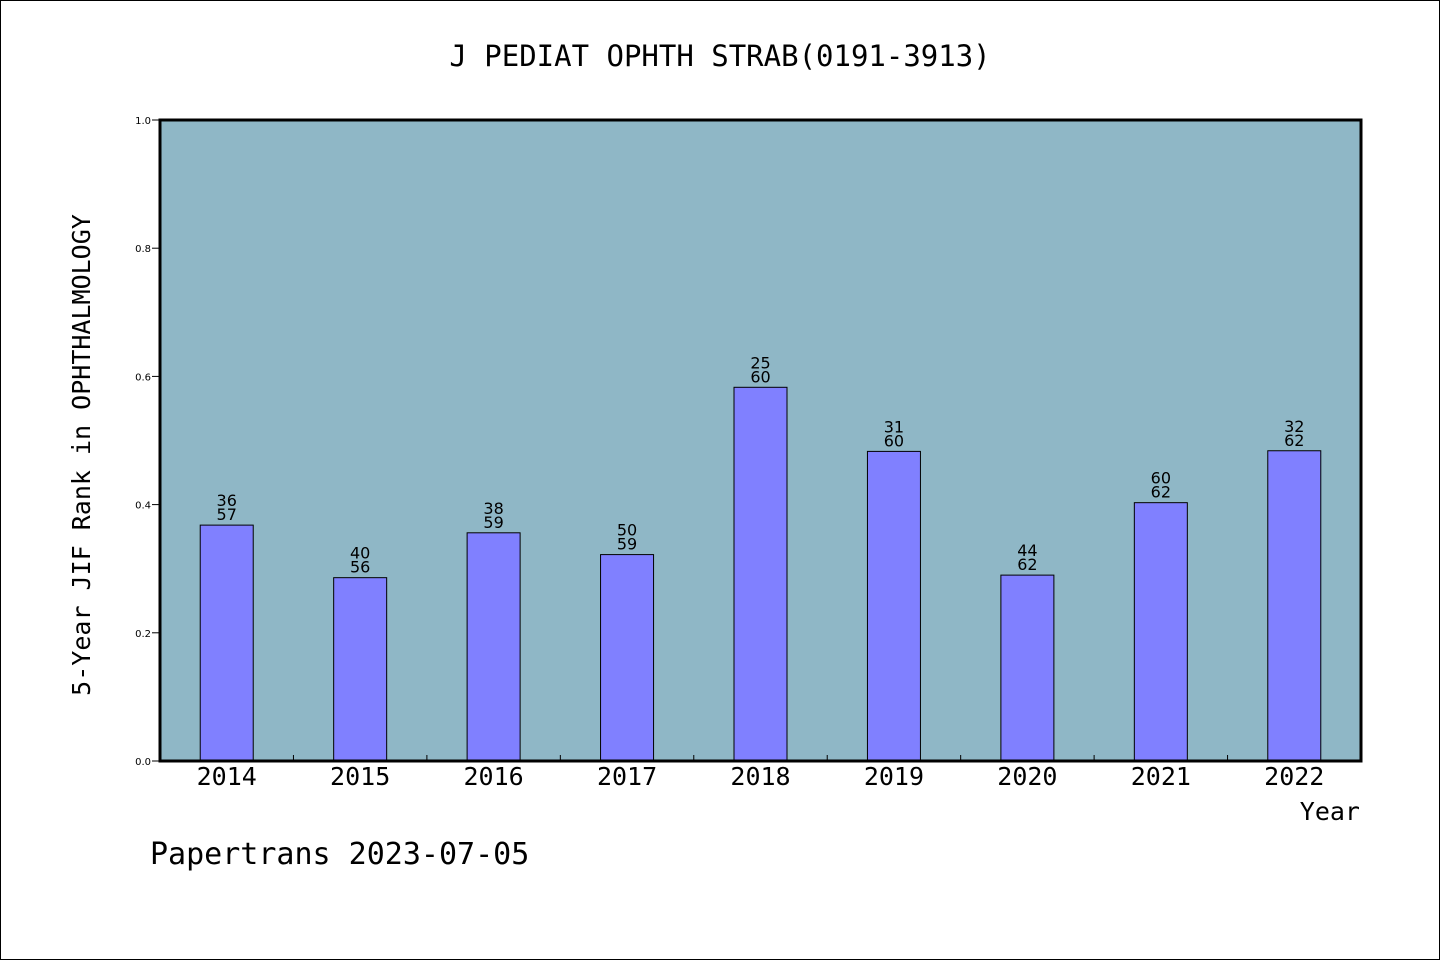 The height and width of the screenshot is (960, 1440). Describe the element at coordinates (81, 455) in the screenshot. I see `y-axis-label: 5-Year JIF Rank in OPHTHALMOLOGY` at that location.